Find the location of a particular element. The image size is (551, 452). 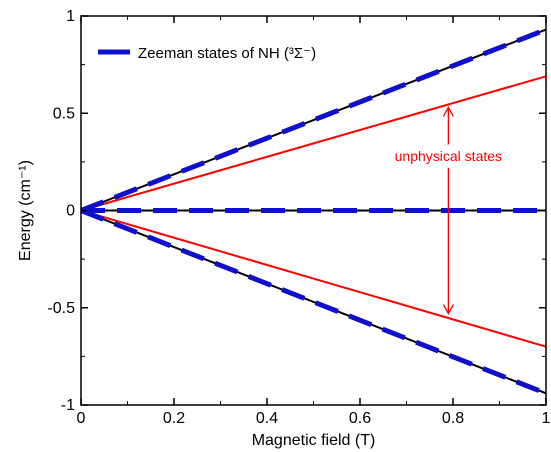

y-tick-label: -0.5 is located at coordinates (61, 308).